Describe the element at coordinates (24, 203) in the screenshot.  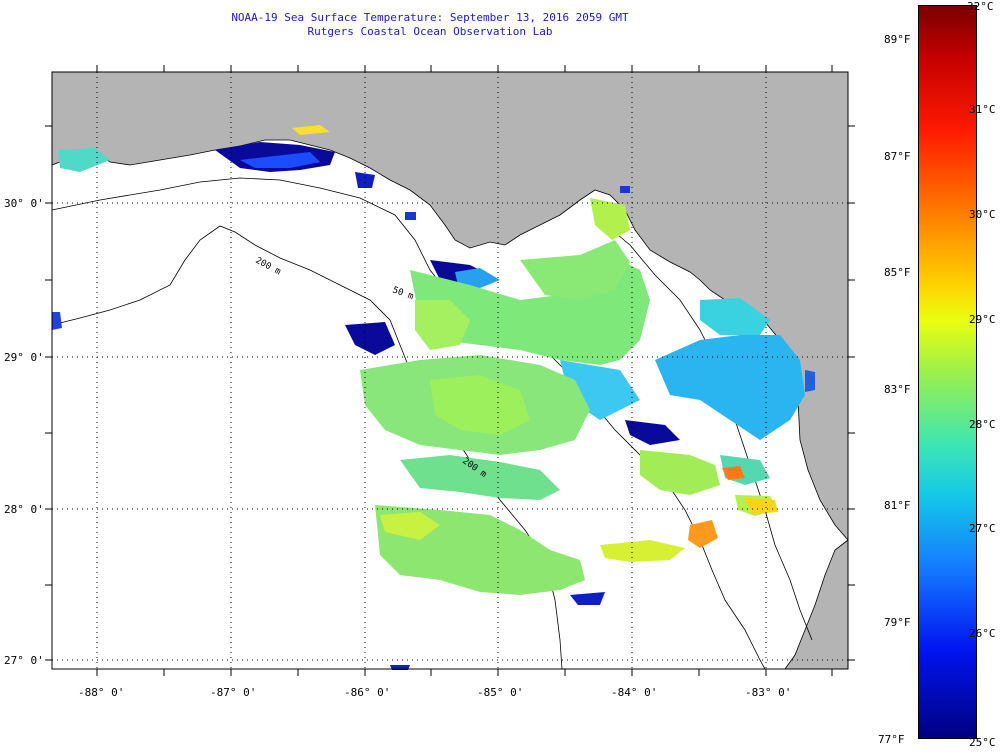
I see `lat-label-30: 30° 0'` at that location.